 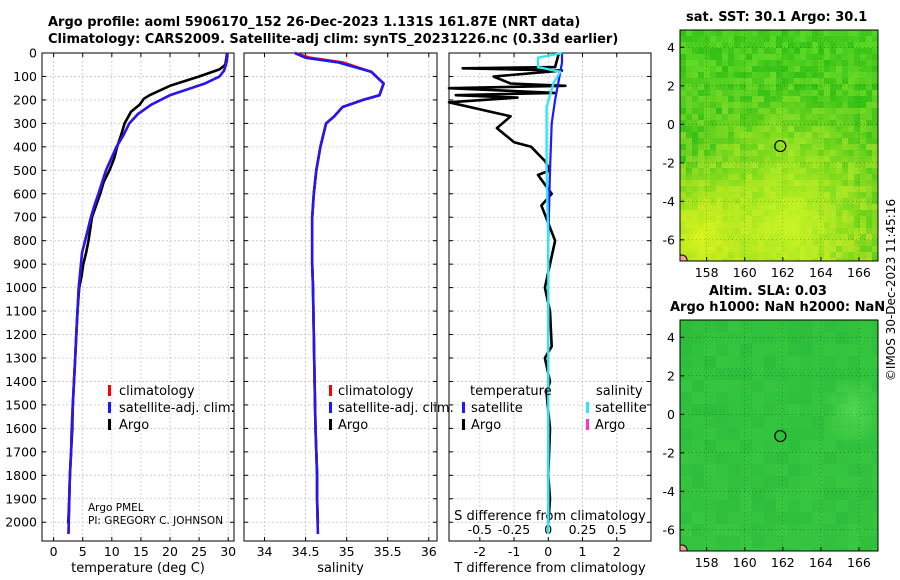 What do you see at coordinates (669, 491) in the screenshot?
I see `map-y-tick-label: -4` at bounding box center [669, 491].